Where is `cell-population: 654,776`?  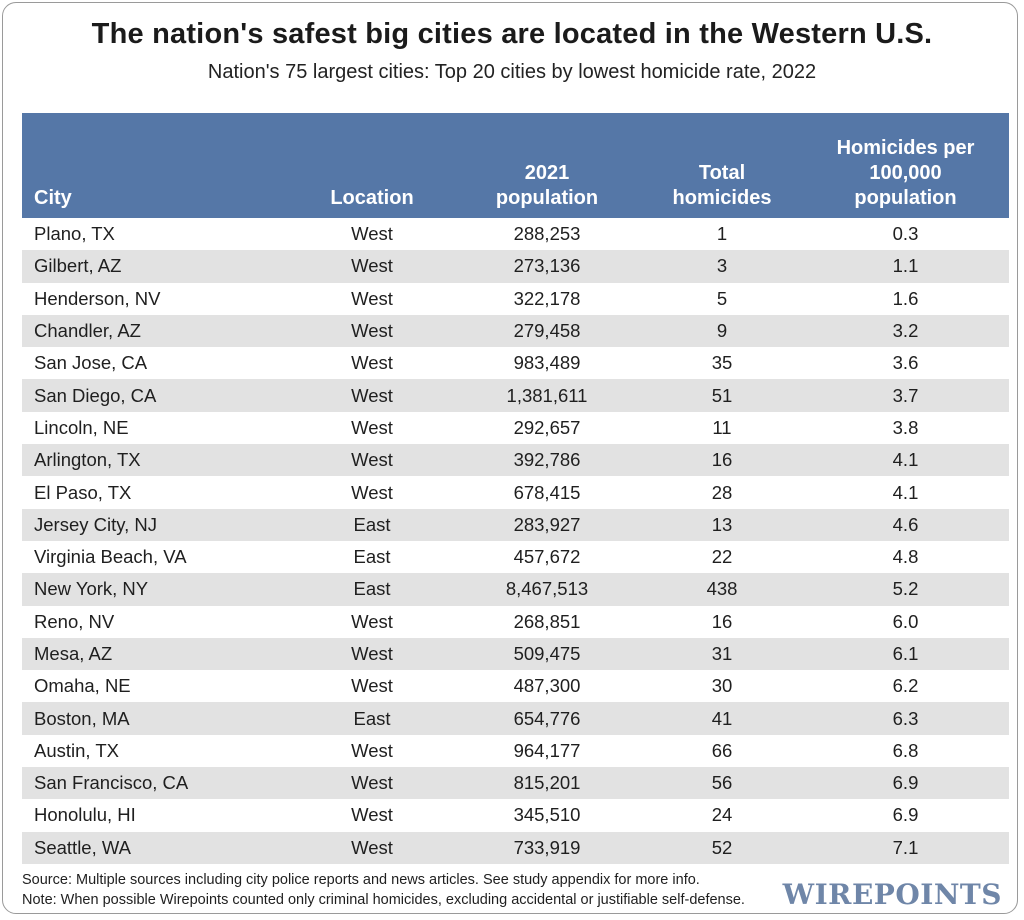
cell-population: 654,776 is located at coordinates (547, 718).